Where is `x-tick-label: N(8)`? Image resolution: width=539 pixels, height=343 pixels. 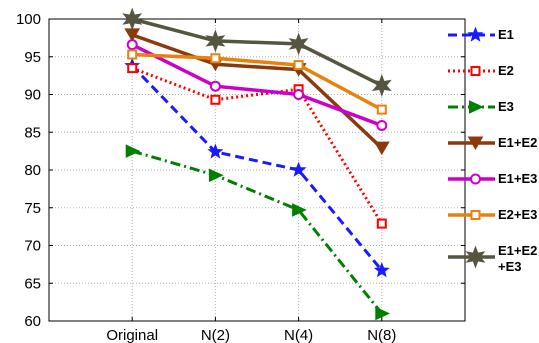 x-tick-label: N(8) is located at coordinates (381, 335).